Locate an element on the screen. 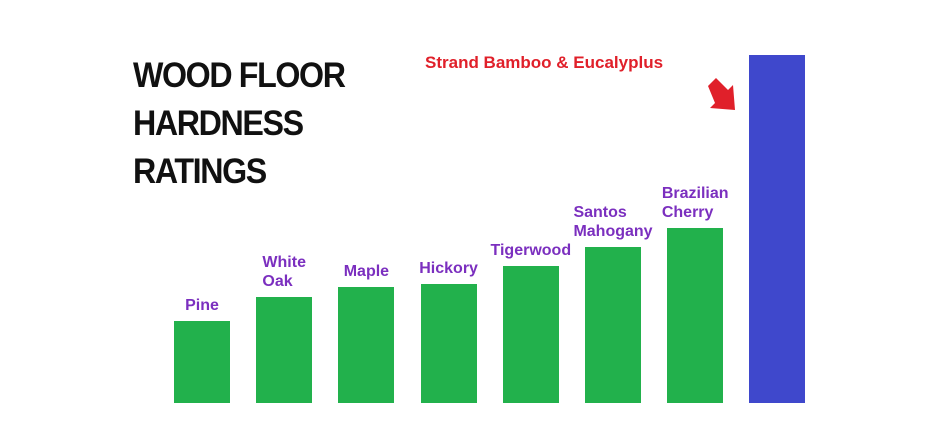 The width and height of the screenshot is (927, 437). category-label: Brazilian Cherry is located at coordinates (695, 203).